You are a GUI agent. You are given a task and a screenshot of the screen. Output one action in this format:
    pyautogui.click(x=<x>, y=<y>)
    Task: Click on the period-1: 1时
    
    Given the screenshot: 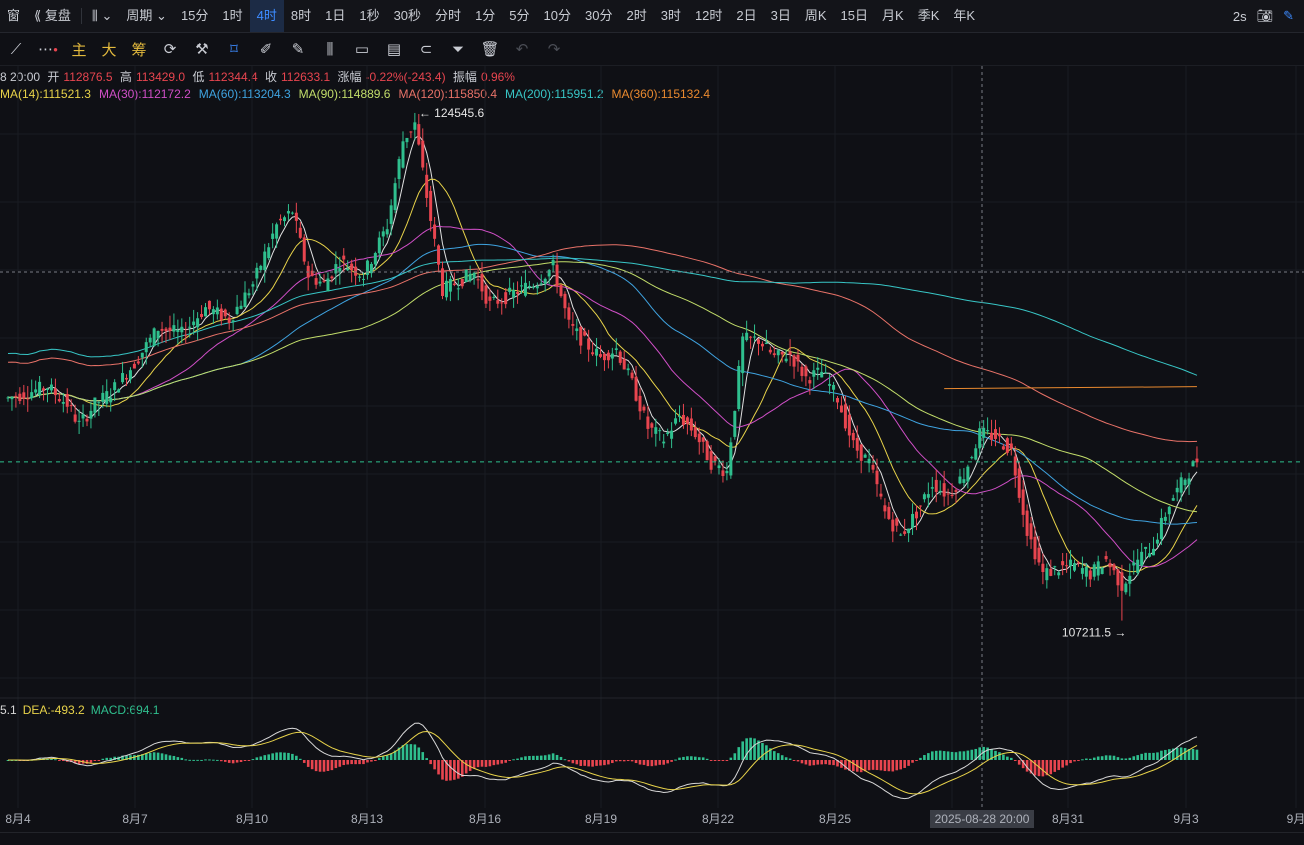 What is the action you would take?
    pyautogui.click(x=232, y=15)
    